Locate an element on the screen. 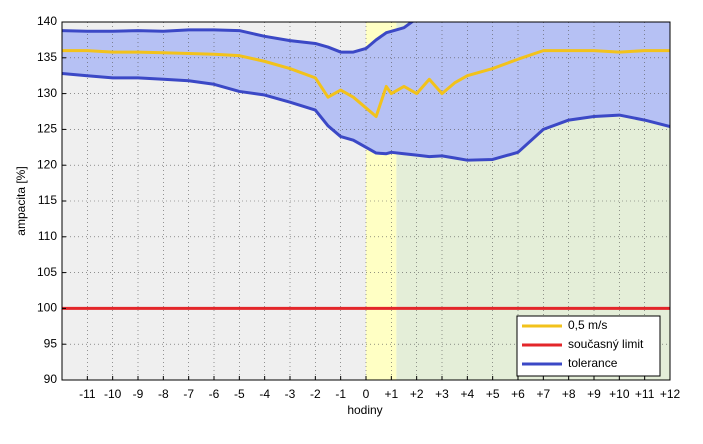 The height and width of the screenshot is (444, 703). x-tick-label: +5 is located at coordinates (493, 394).